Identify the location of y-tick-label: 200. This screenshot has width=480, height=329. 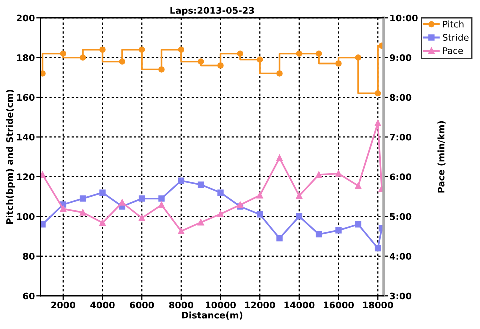
(26, 18).